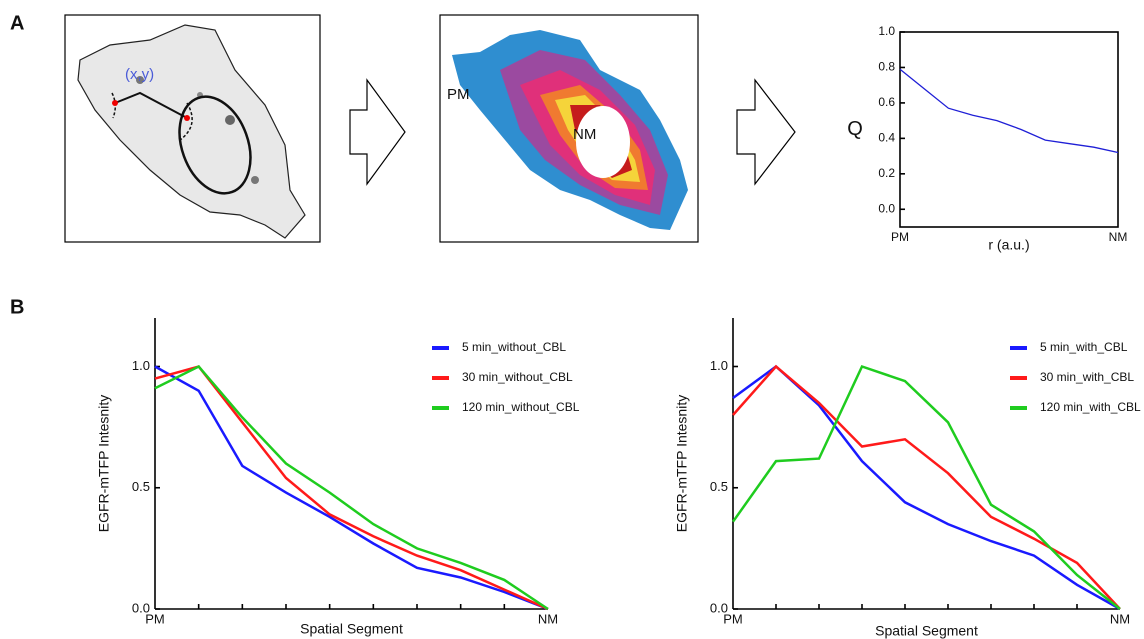  Describe the element at coordinates (1090, 407) in the screenshot. I see `legend-label: 120 min_with_CBL` at that location.